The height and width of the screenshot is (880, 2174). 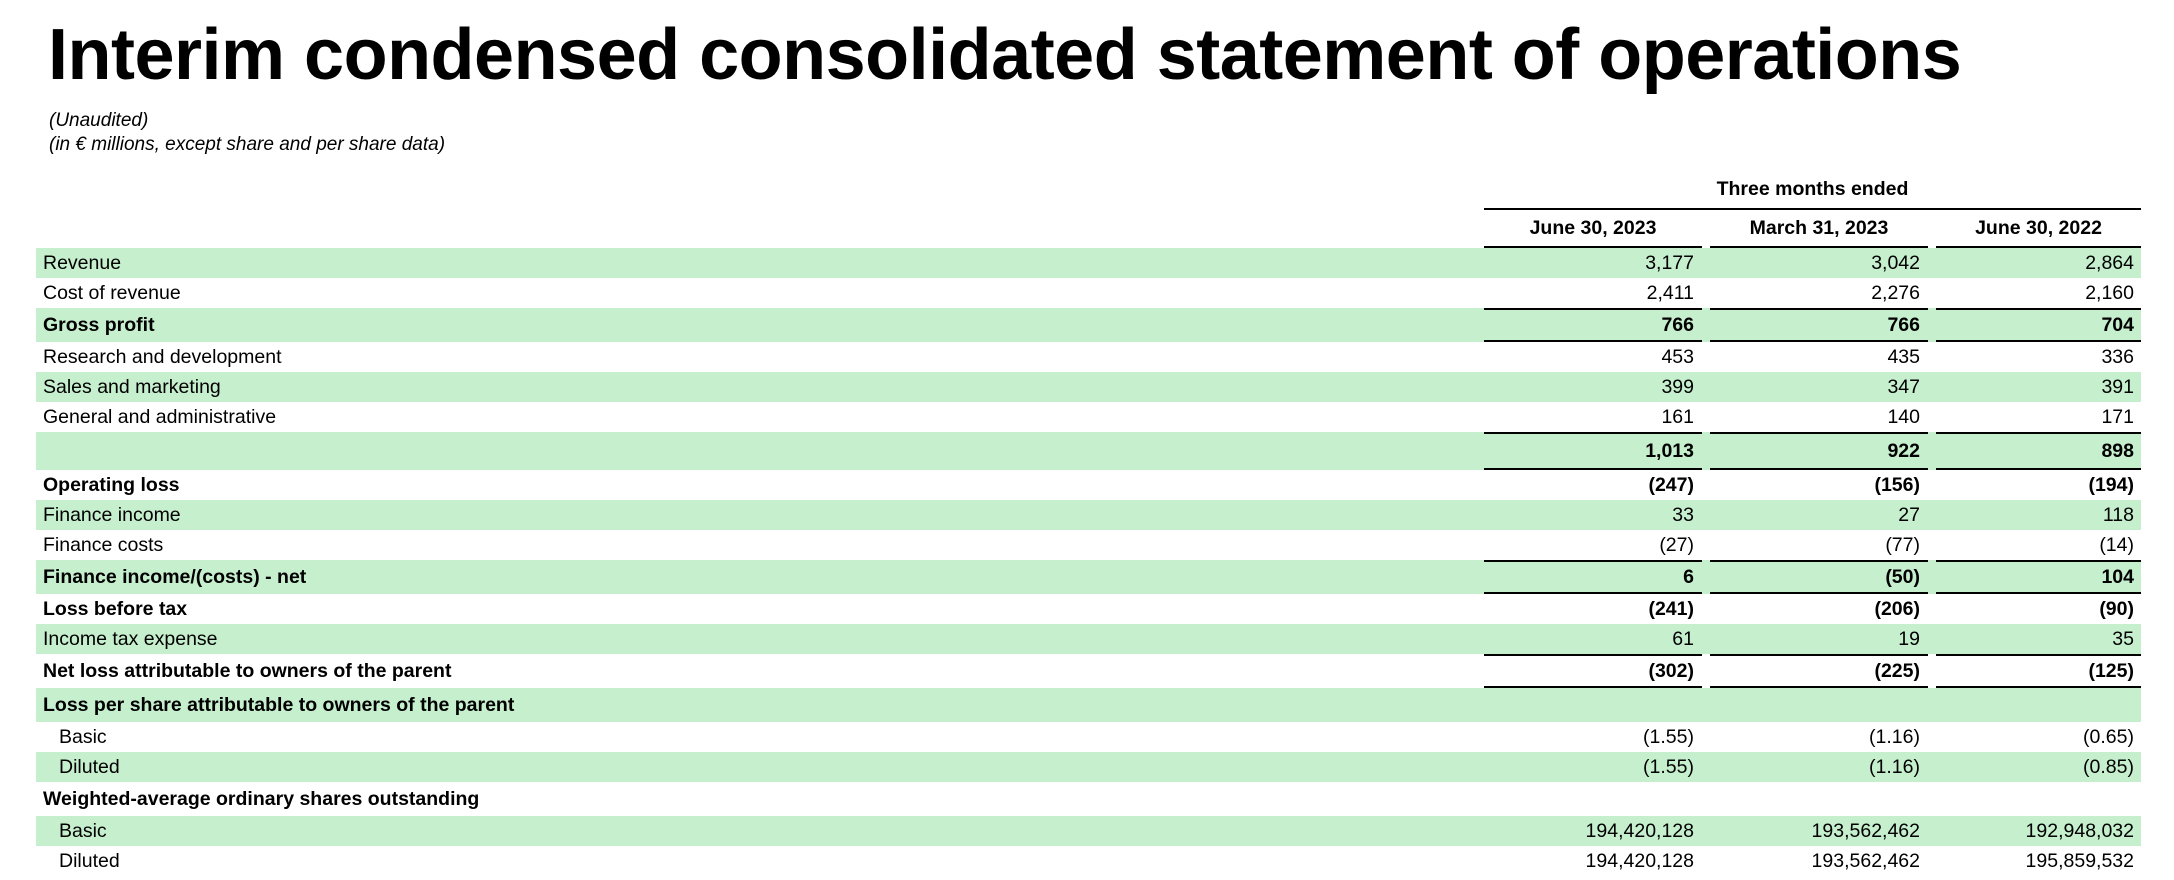 What do you see at coordinates (1815, 515) in the screenshot?
I see `row-value: 27` at bounding box center [1815, 515].